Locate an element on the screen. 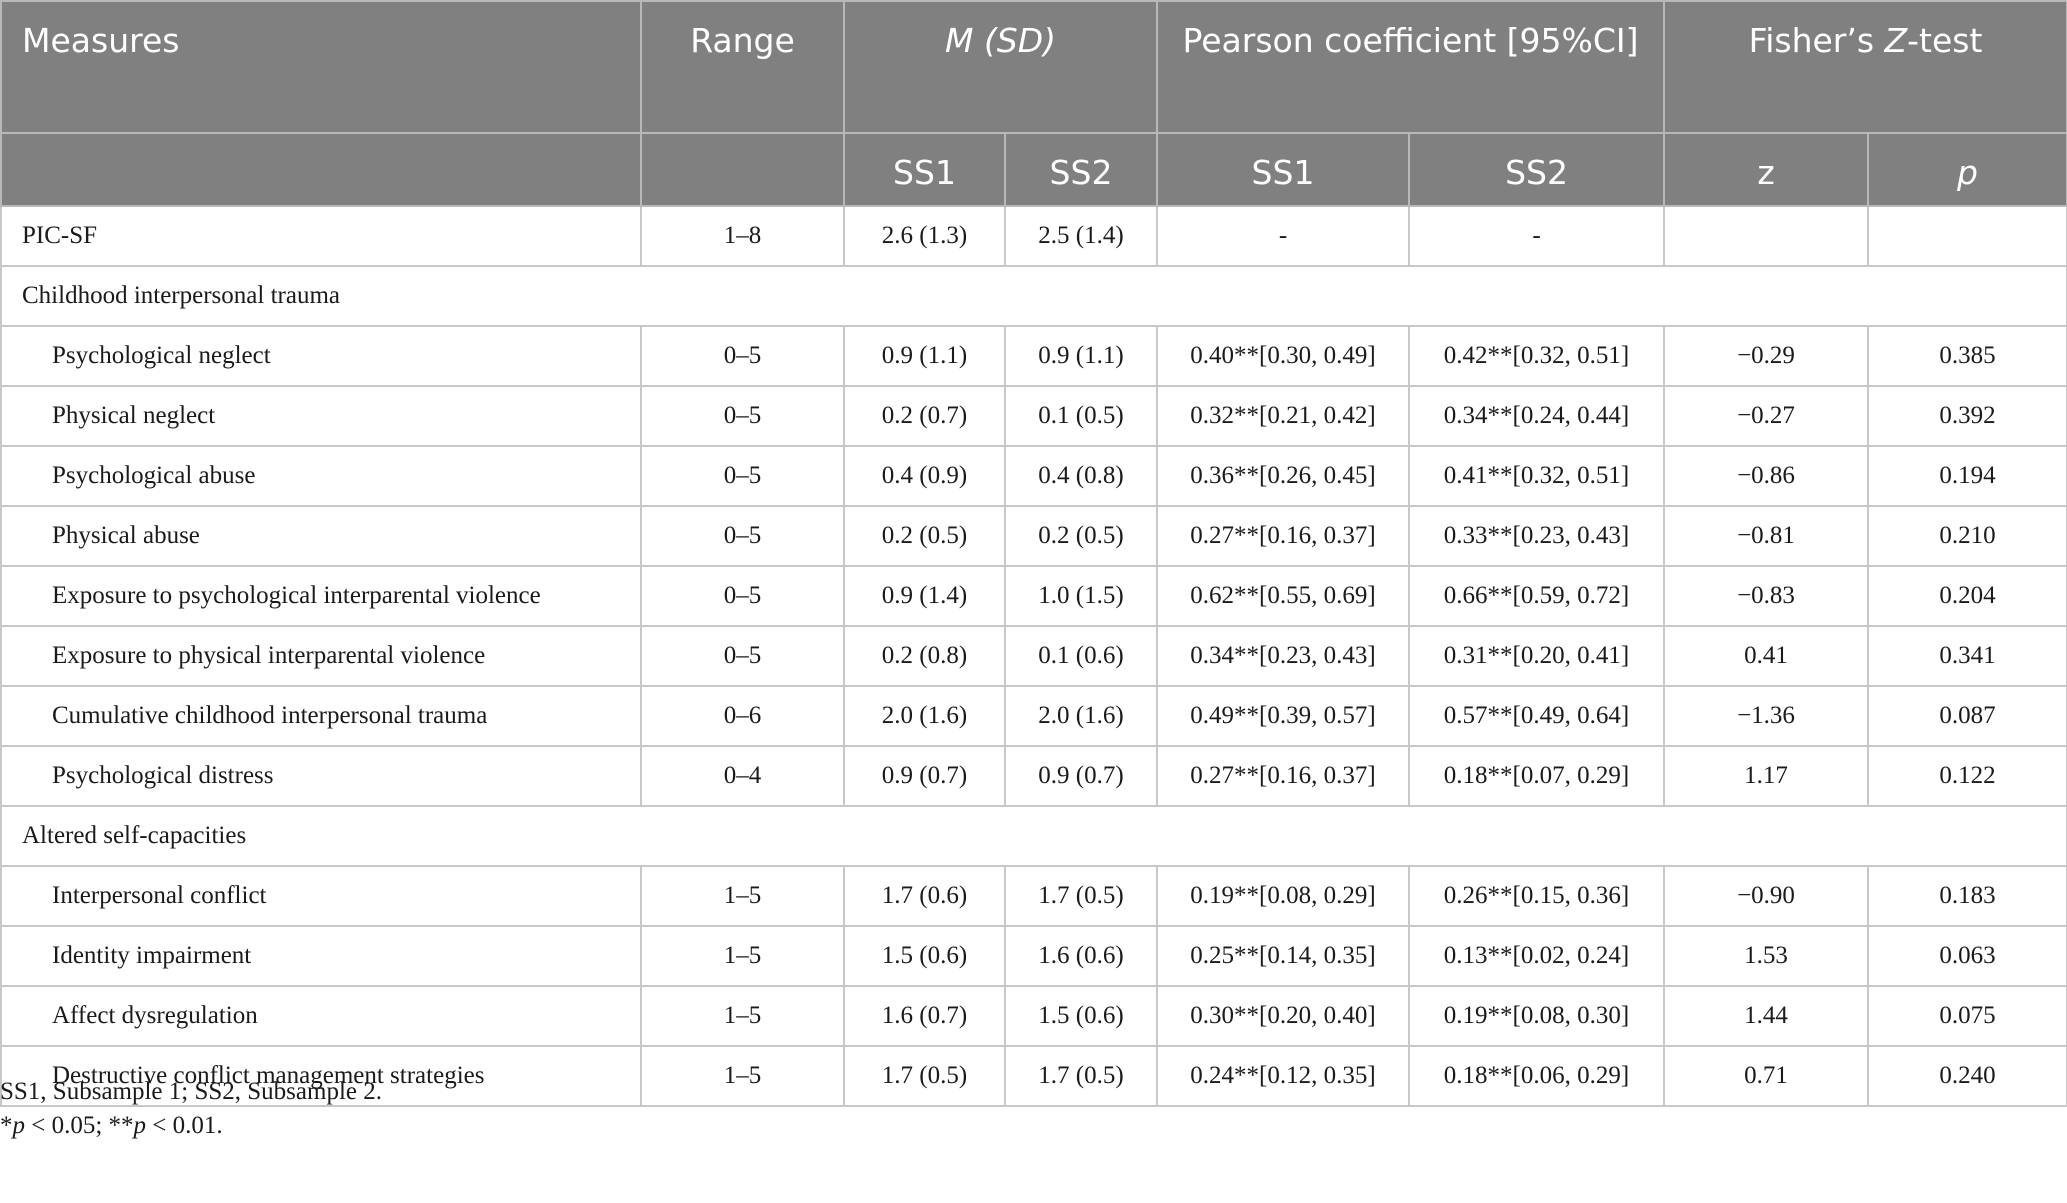  header-pearson: Pearson coefficient [95%CI] is located at coordinates (1410, 67).